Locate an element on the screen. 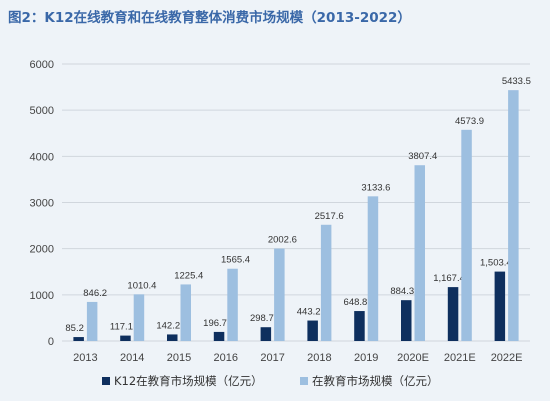  data-label: 1010.4 is located at coordinates (141, 285).